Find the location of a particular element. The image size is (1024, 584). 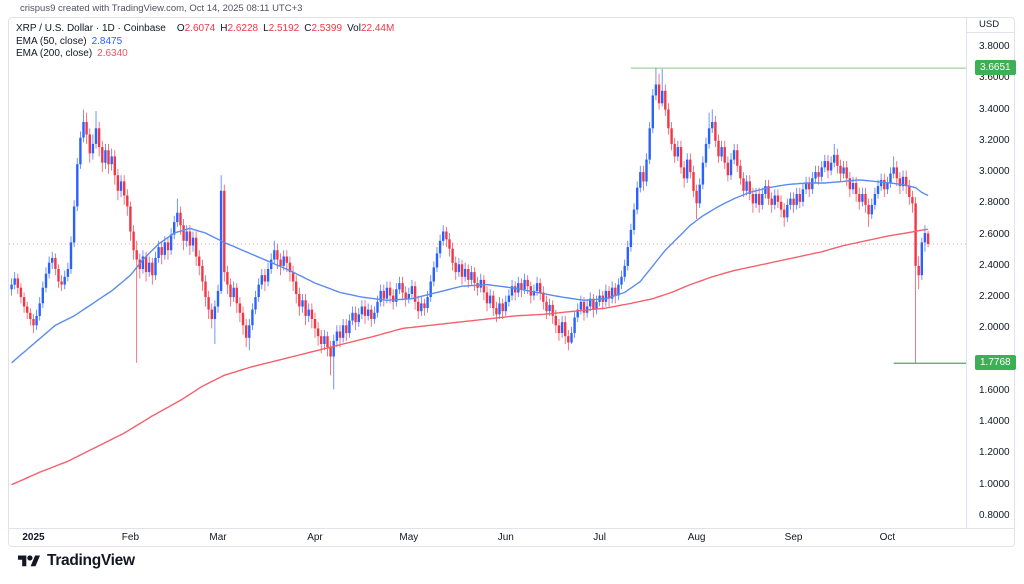

price-tick: 3.2000 is located at coordinates (994, 140).